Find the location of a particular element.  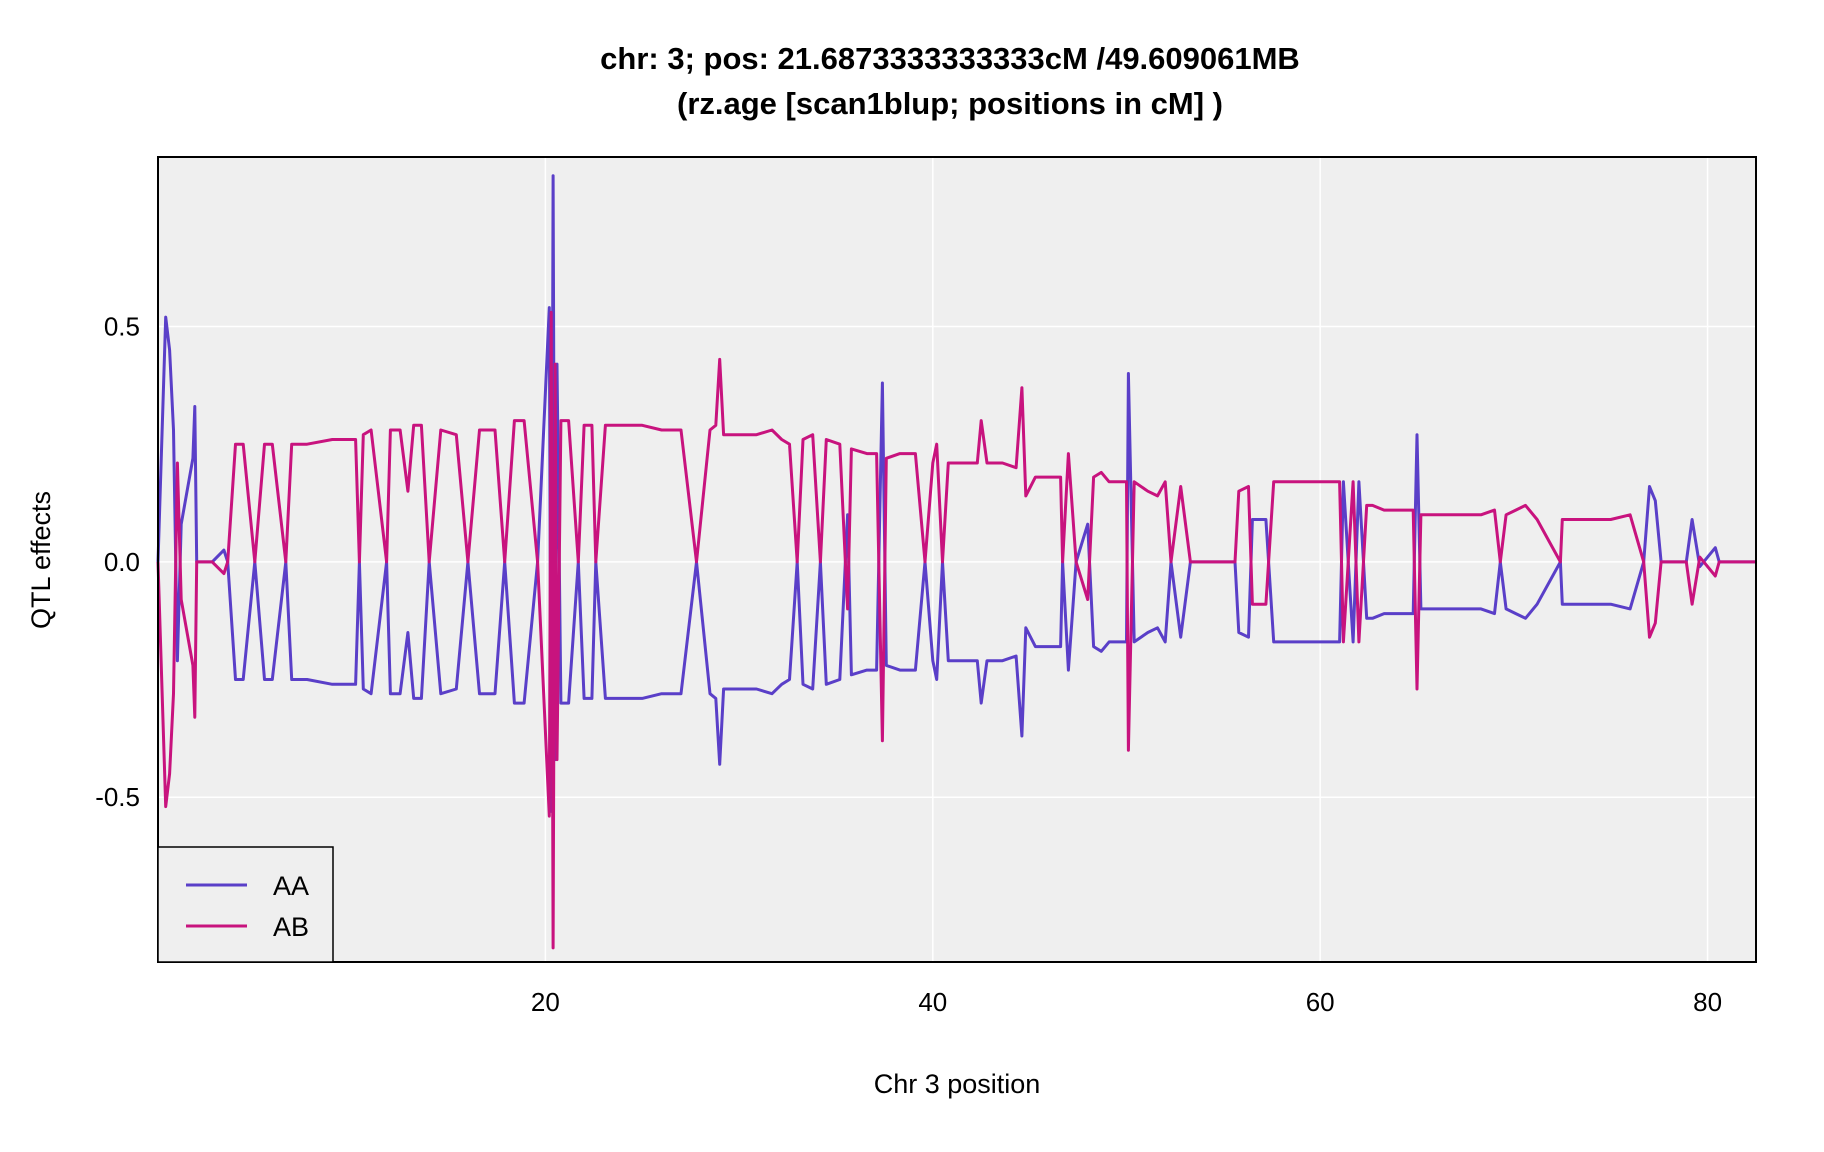

y-tick-label: 0.5 is located at coordinates (122, 326).